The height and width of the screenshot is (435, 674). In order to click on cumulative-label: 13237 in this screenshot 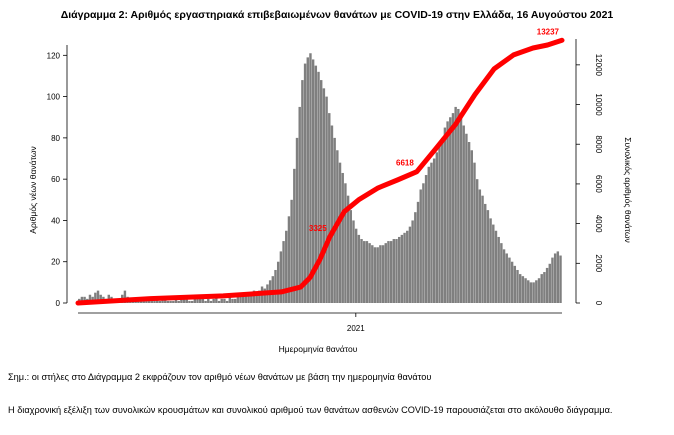, I will do `click(548, 31)`.